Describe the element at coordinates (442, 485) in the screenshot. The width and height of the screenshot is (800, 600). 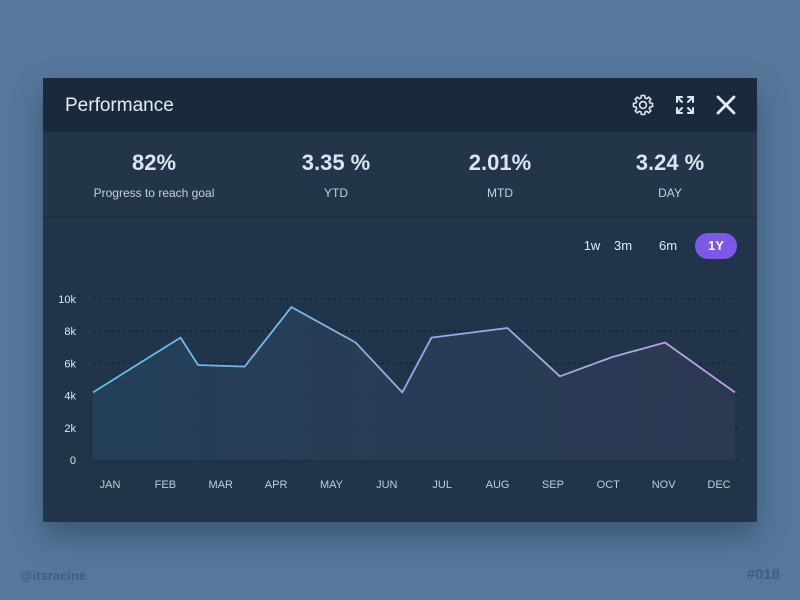
I see `x-tick-label: JUL` at that location.